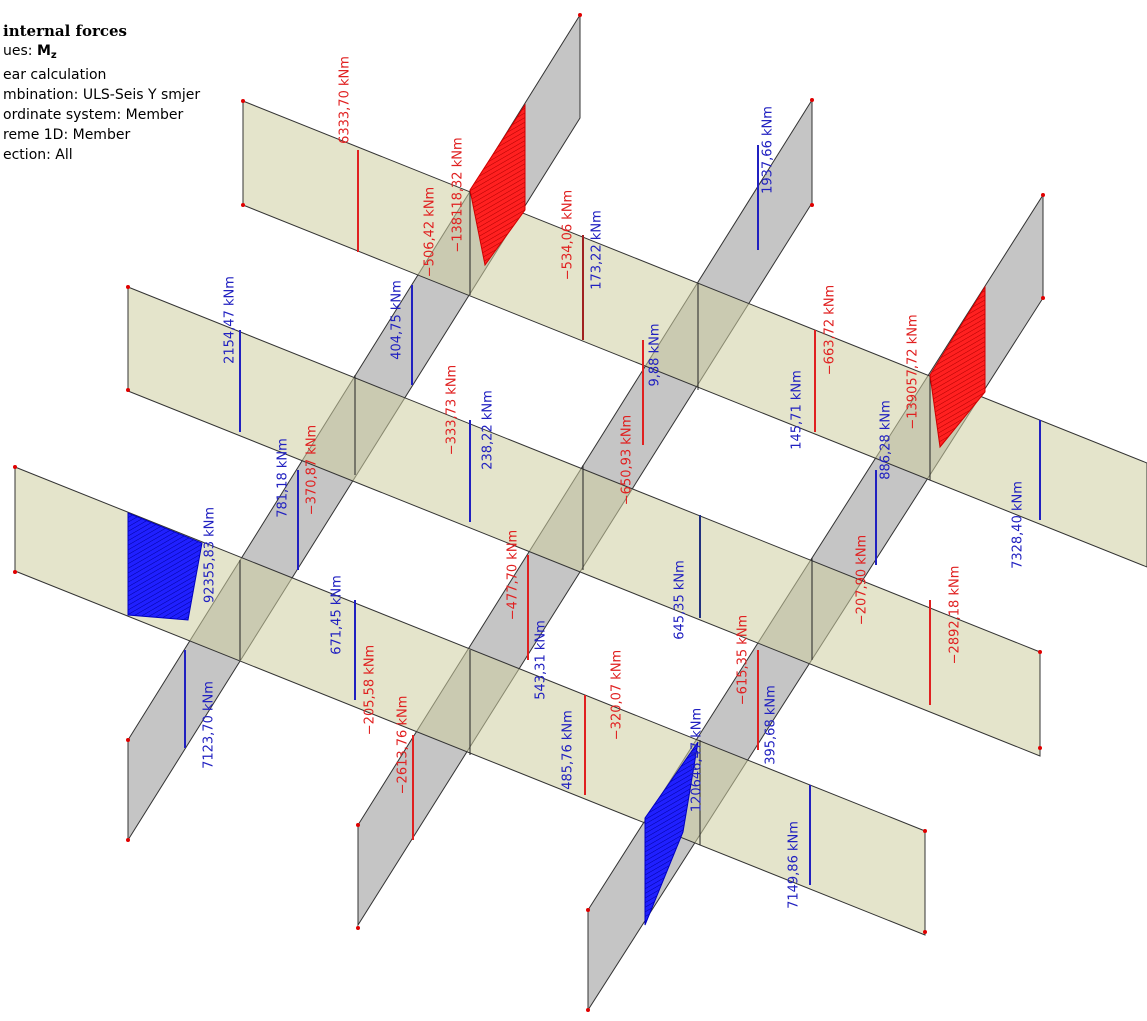 The image size is (1147, 1021). I want to click on moment-label: 6333,70 kNm, so click(345, 100).